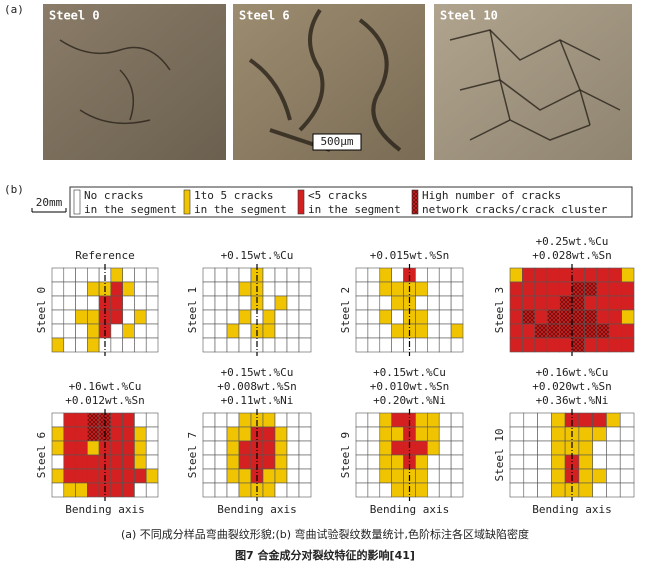 This screenshot has height=569, width=650. What do you see at coordinates (469, 16) in the screenshot?
I see `photo-label: Steel 10` at bounding box center [469, 16].